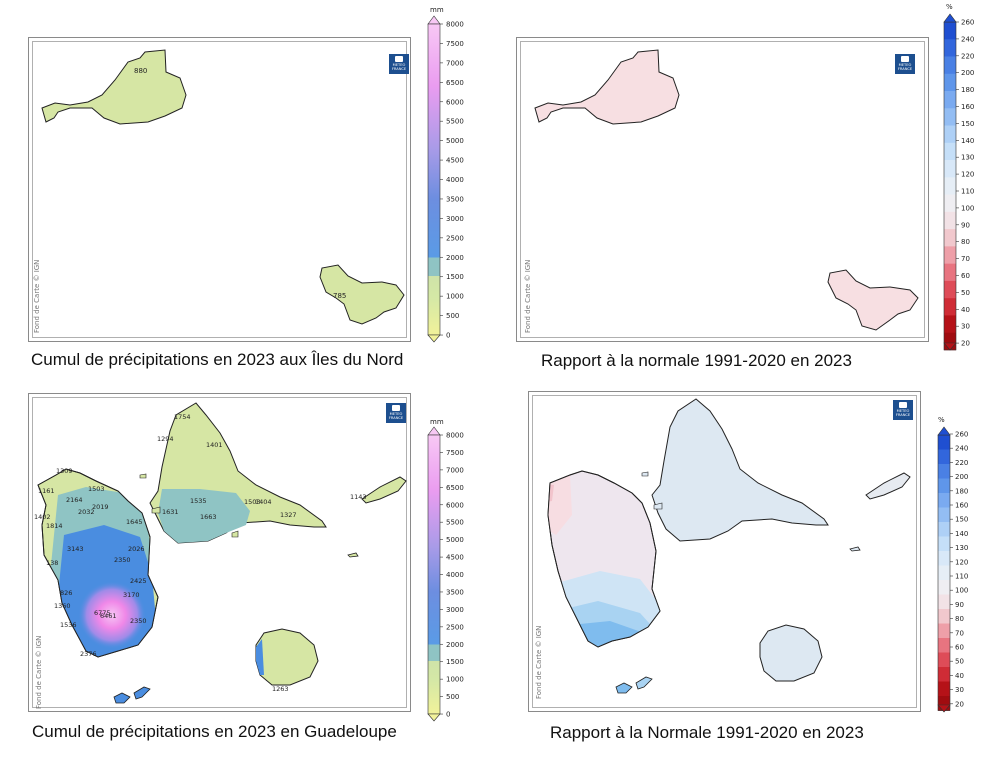  I want to click on station-label: 1663, so click(208, 517).